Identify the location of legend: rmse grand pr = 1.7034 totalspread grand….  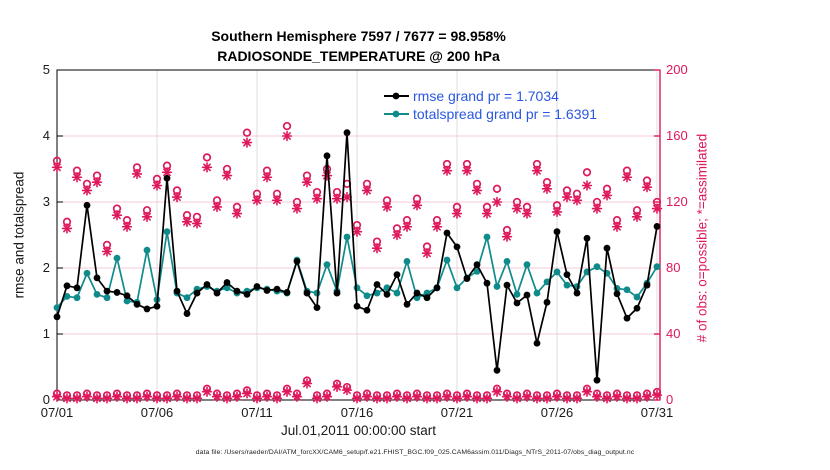
(490, 105).